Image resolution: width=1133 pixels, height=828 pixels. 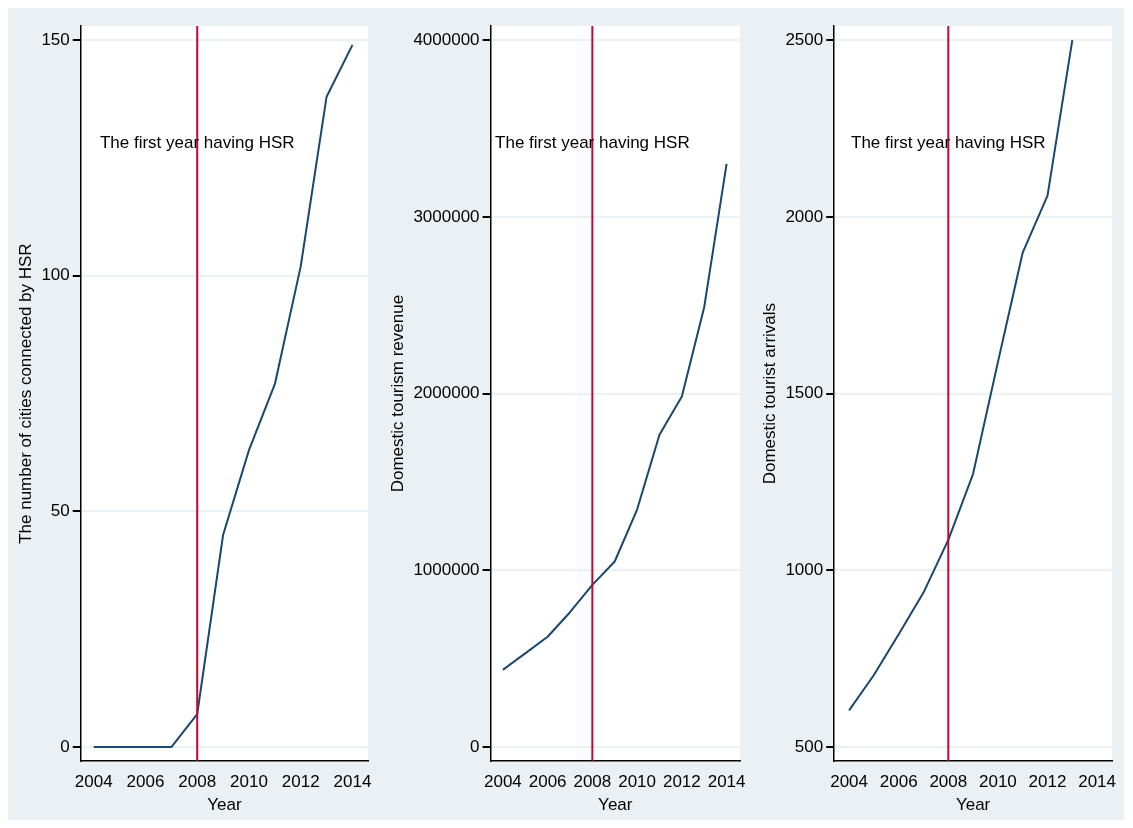 What do you see at coordinates (446, 216) in the screenshot?
I see `y-tick-label: 3000000` at bounding box center [446, 216].